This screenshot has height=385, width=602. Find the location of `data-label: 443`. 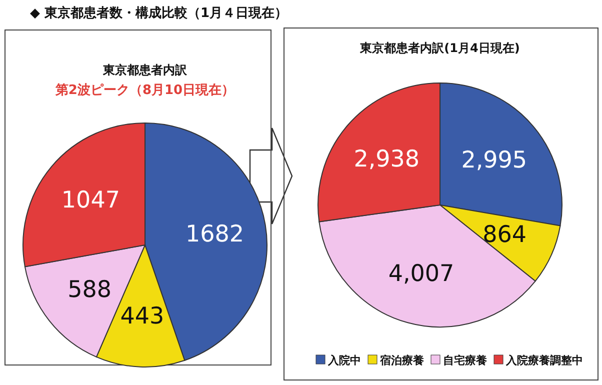

data-label: 443 is located at coordinates (142, 317).